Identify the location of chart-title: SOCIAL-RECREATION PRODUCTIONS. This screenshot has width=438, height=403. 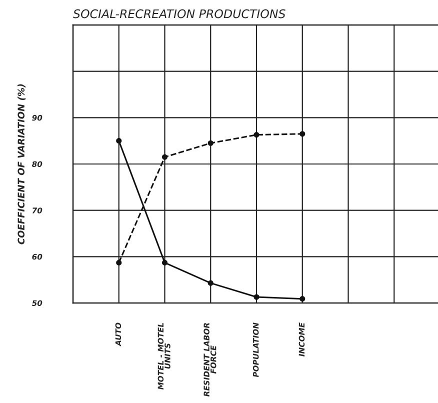
(179, 13).